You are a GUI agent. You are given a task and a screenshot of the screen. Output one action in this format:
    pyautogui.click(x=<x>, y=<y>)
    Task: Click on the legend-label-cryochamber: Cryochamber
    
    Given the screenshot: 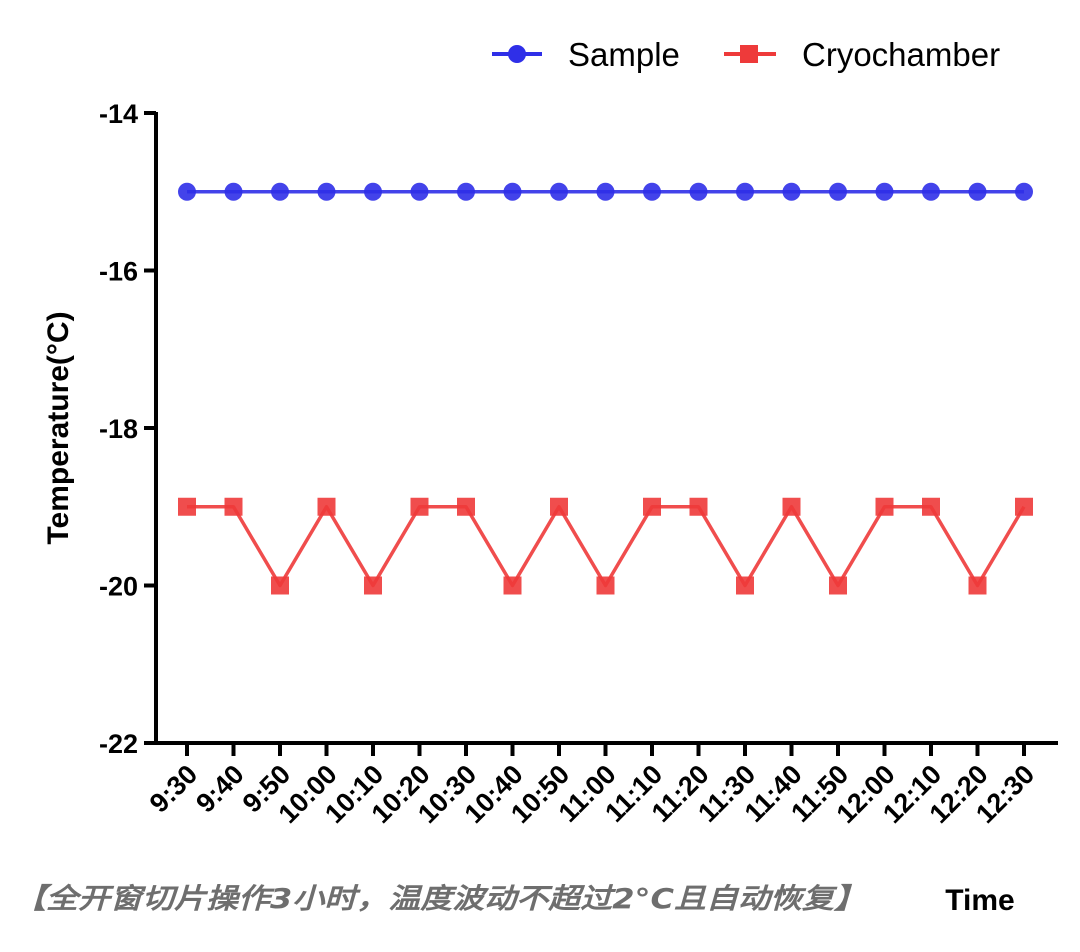 What is the action you would take?
    pyautogui.click(x=901, y=54)
    